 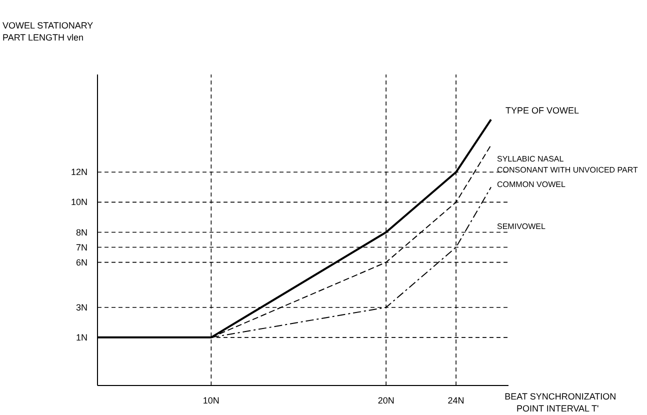 I want to click on text: SYLLABIC NASAL CONSONANT WITH UNVOICED PART, so click(x=567, y=164).